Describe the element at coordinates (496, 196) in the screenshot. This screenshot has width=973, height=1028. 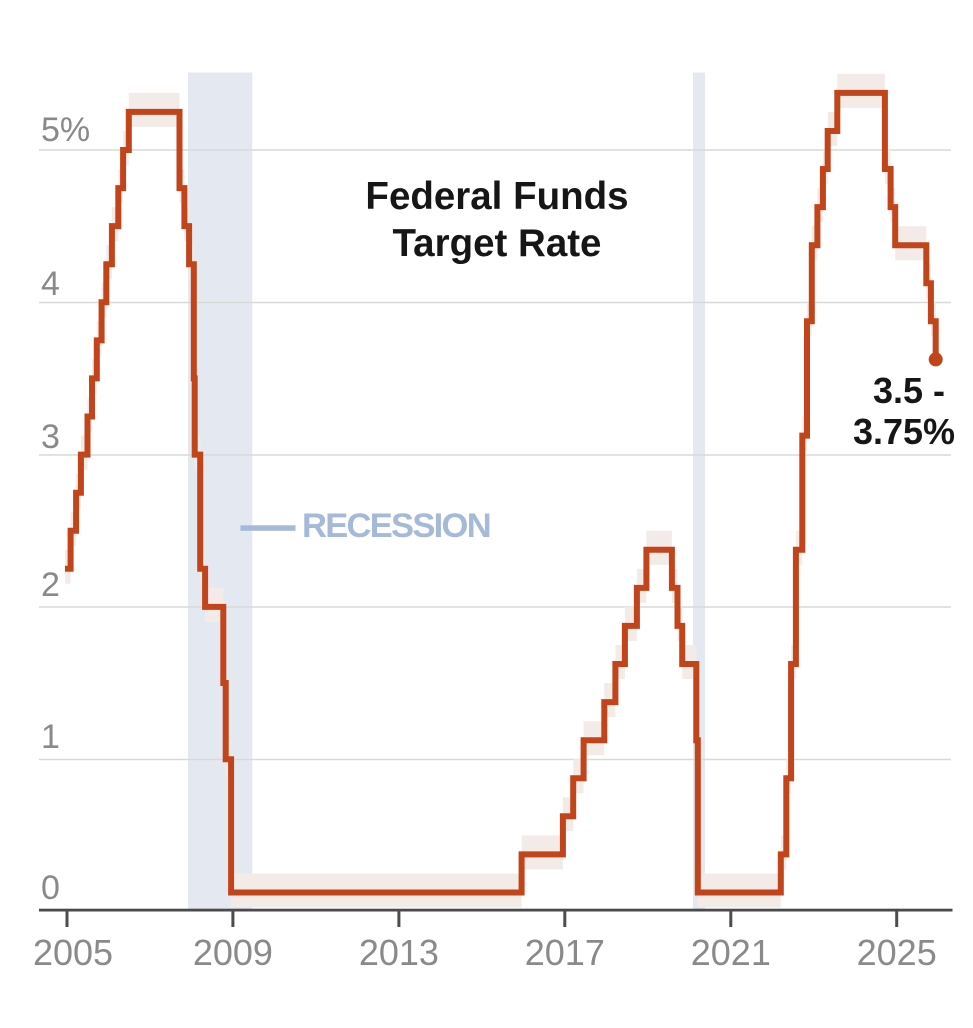
I see `svg-text: Federal Funds` at that location.